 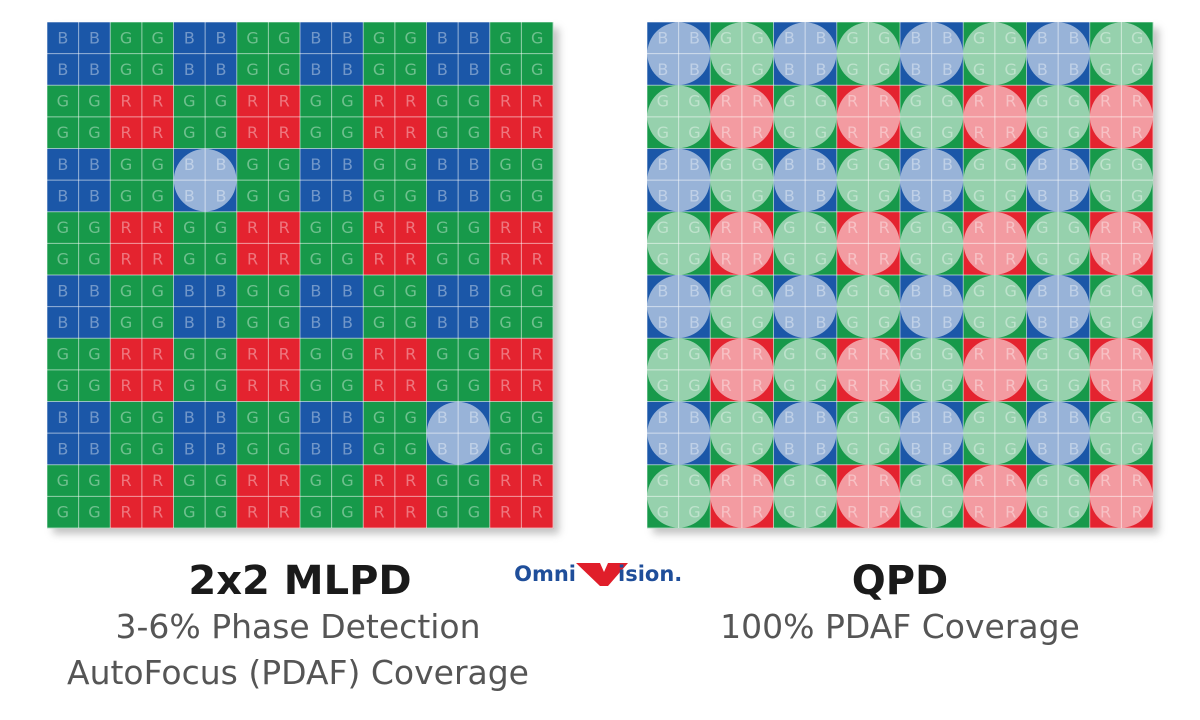 What do you see at coordinates (299, 581) in the screenshot?
I see `left-title: 2x2 MLPD` at bounding box center [299, 581].